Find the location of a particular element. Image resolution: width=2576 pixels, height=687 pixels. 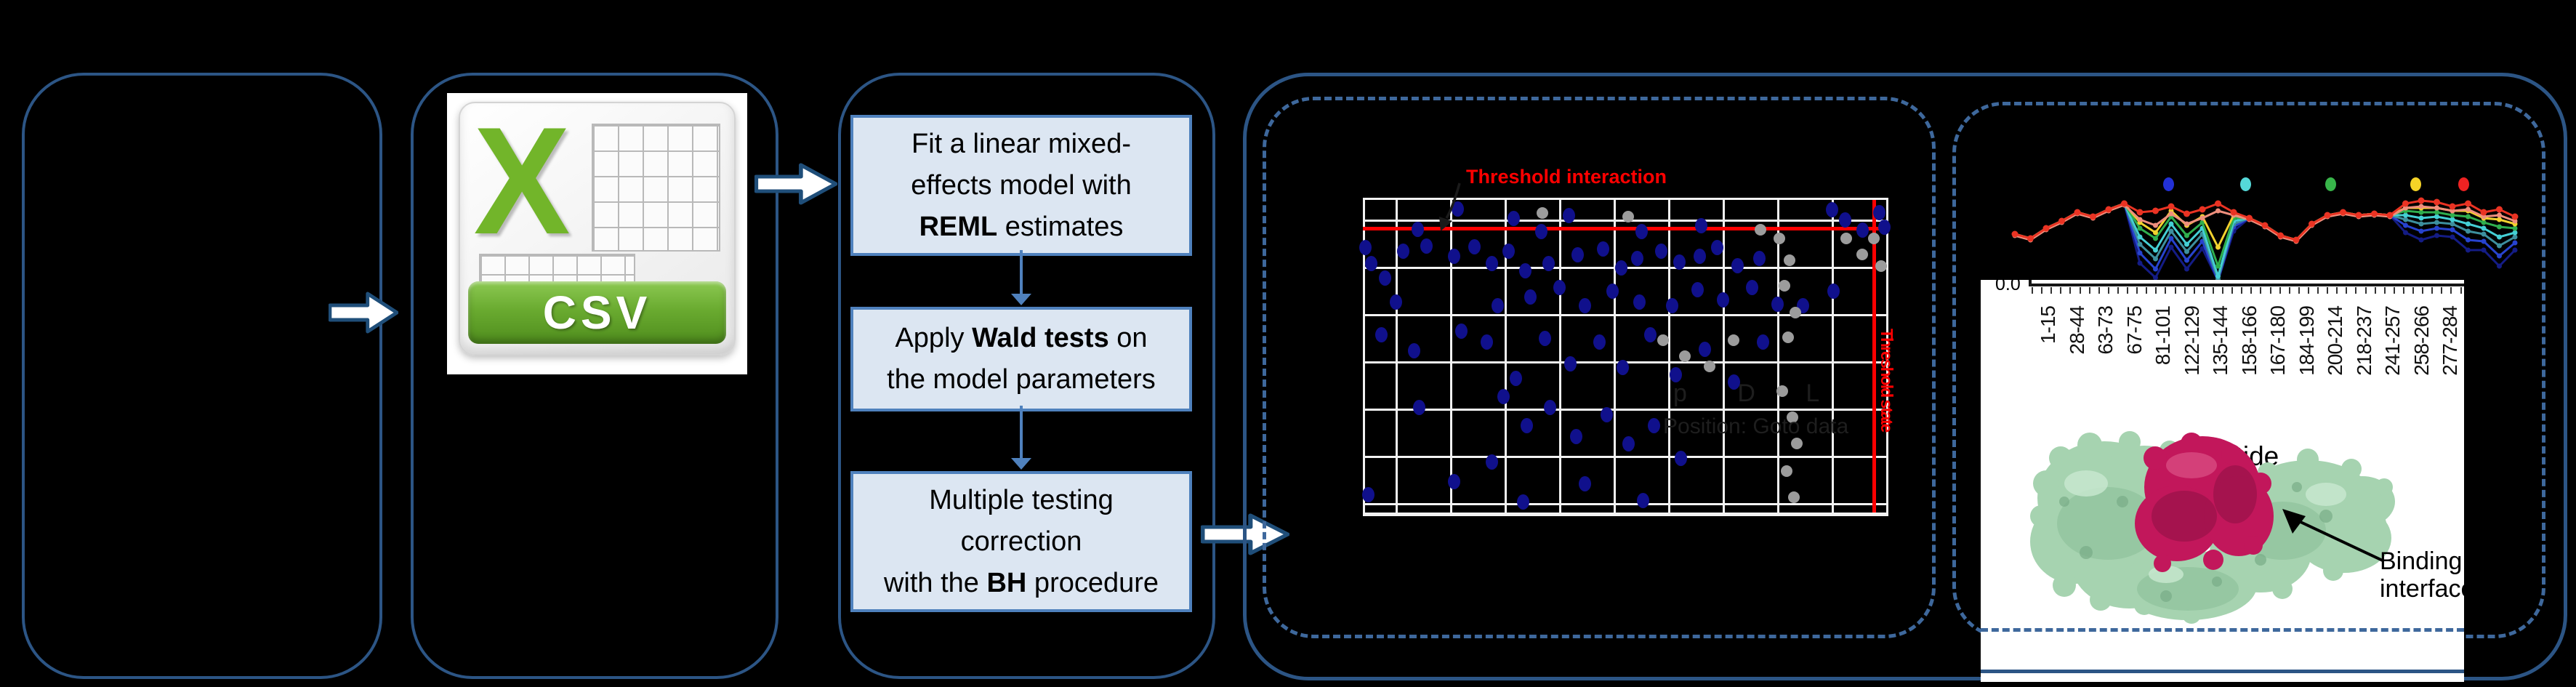

peptide-tick-label: 135-144 is located at coordinates (2220, 341).